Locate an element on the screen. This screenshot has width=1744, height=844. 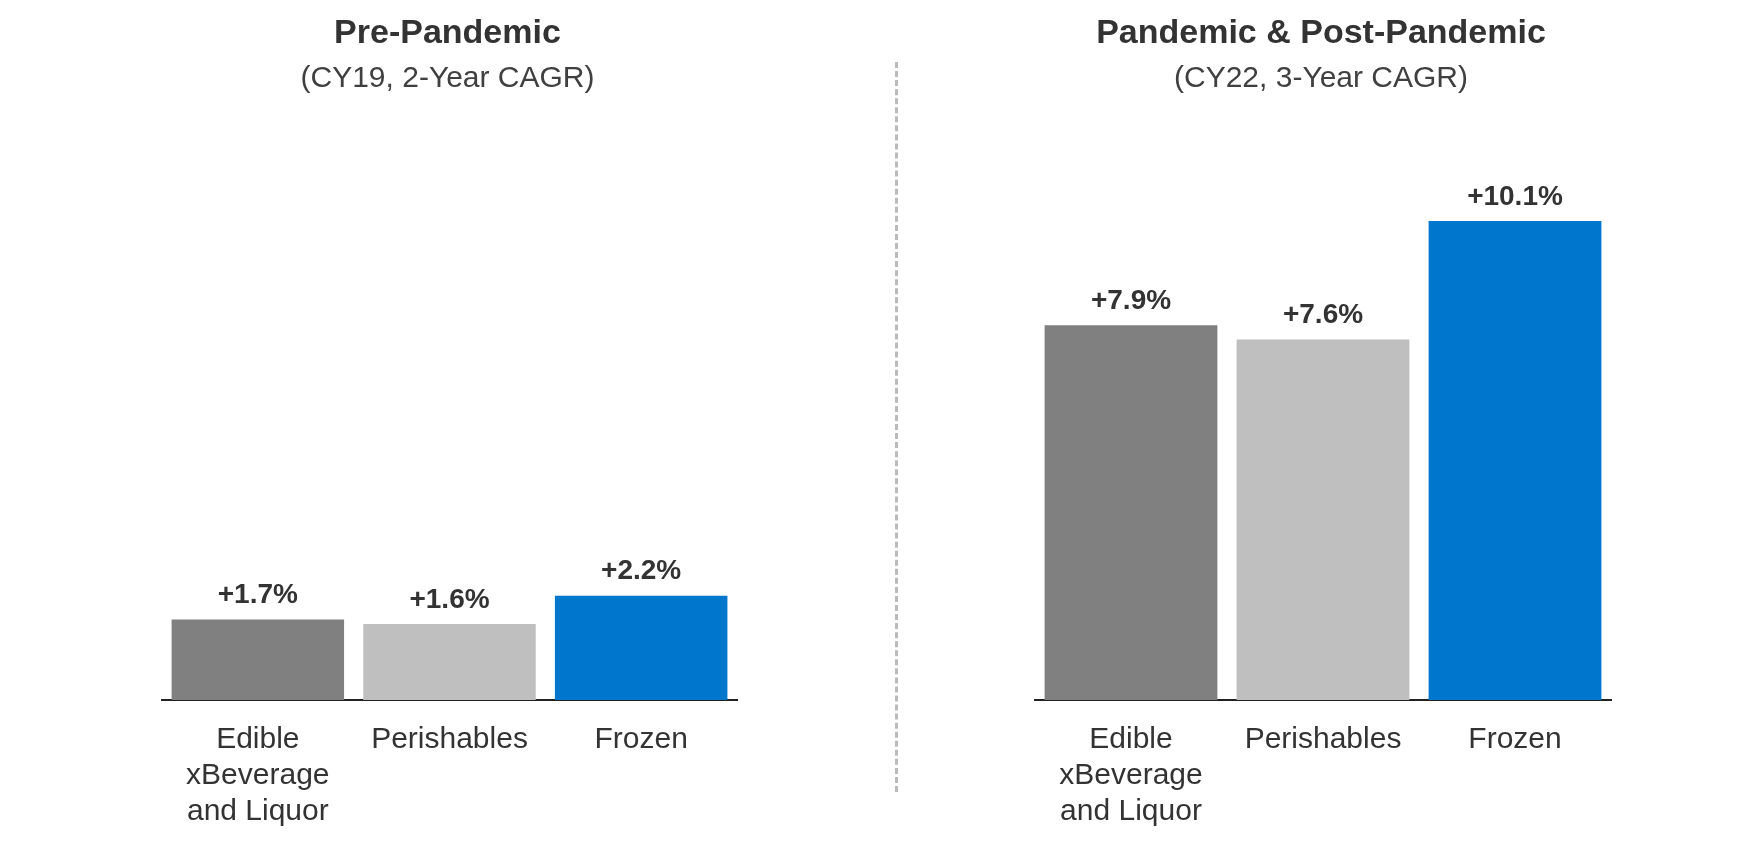
data-label: +1.6% is located at coordinates (449, 598).